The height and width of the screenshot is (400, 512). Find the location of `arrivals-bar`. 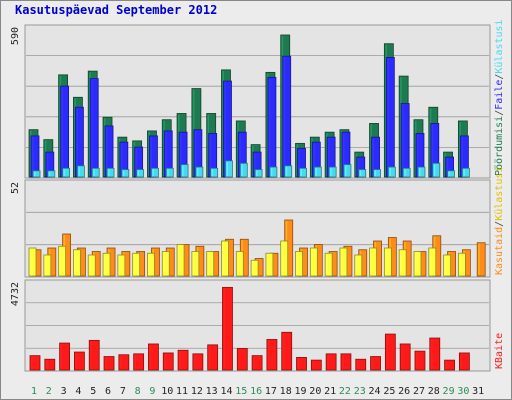

arrivals-bar is located at coordinates (481, 259).